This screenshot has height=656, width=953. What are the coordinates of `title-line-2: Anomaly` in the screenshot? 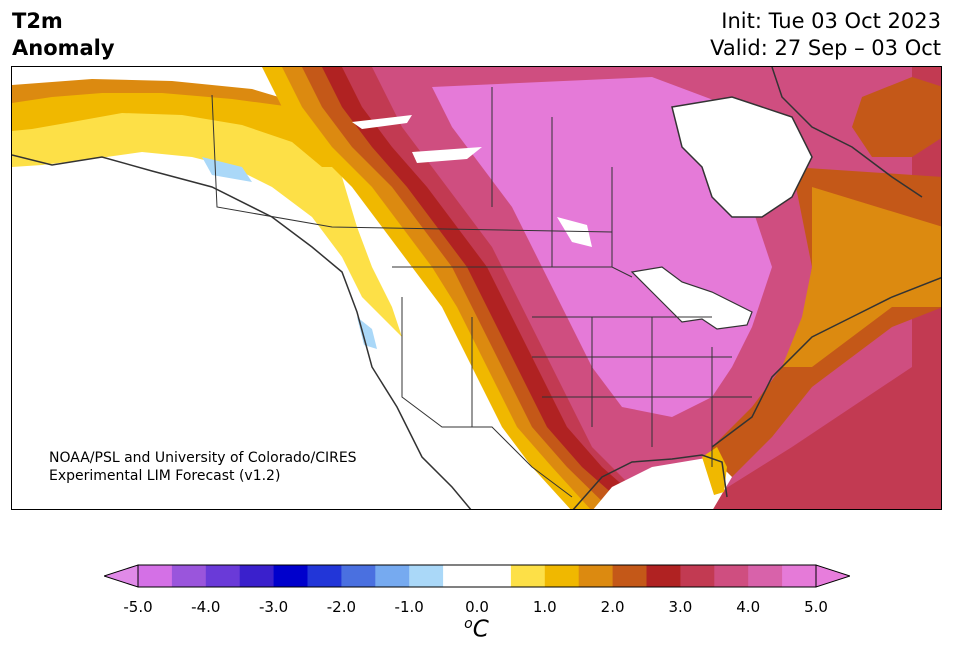 It's located at (63, 48).